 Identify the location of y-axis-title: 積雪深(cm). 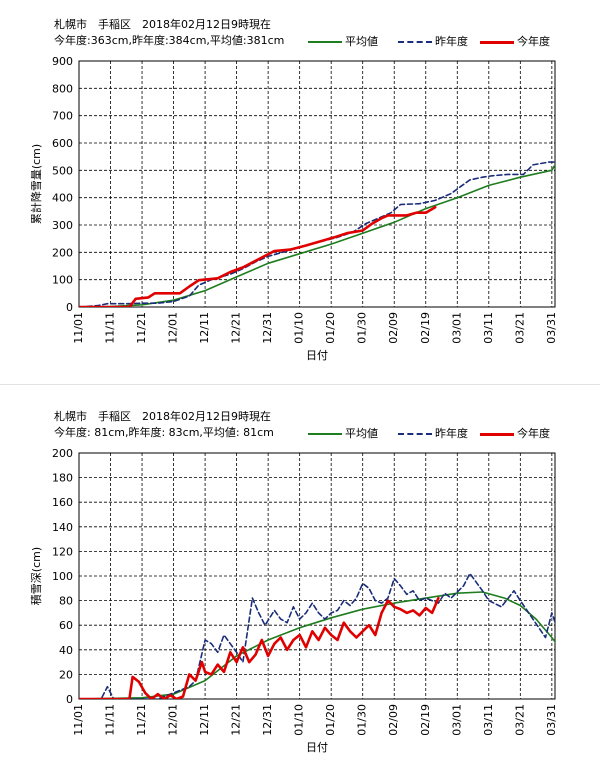
(36, 576).